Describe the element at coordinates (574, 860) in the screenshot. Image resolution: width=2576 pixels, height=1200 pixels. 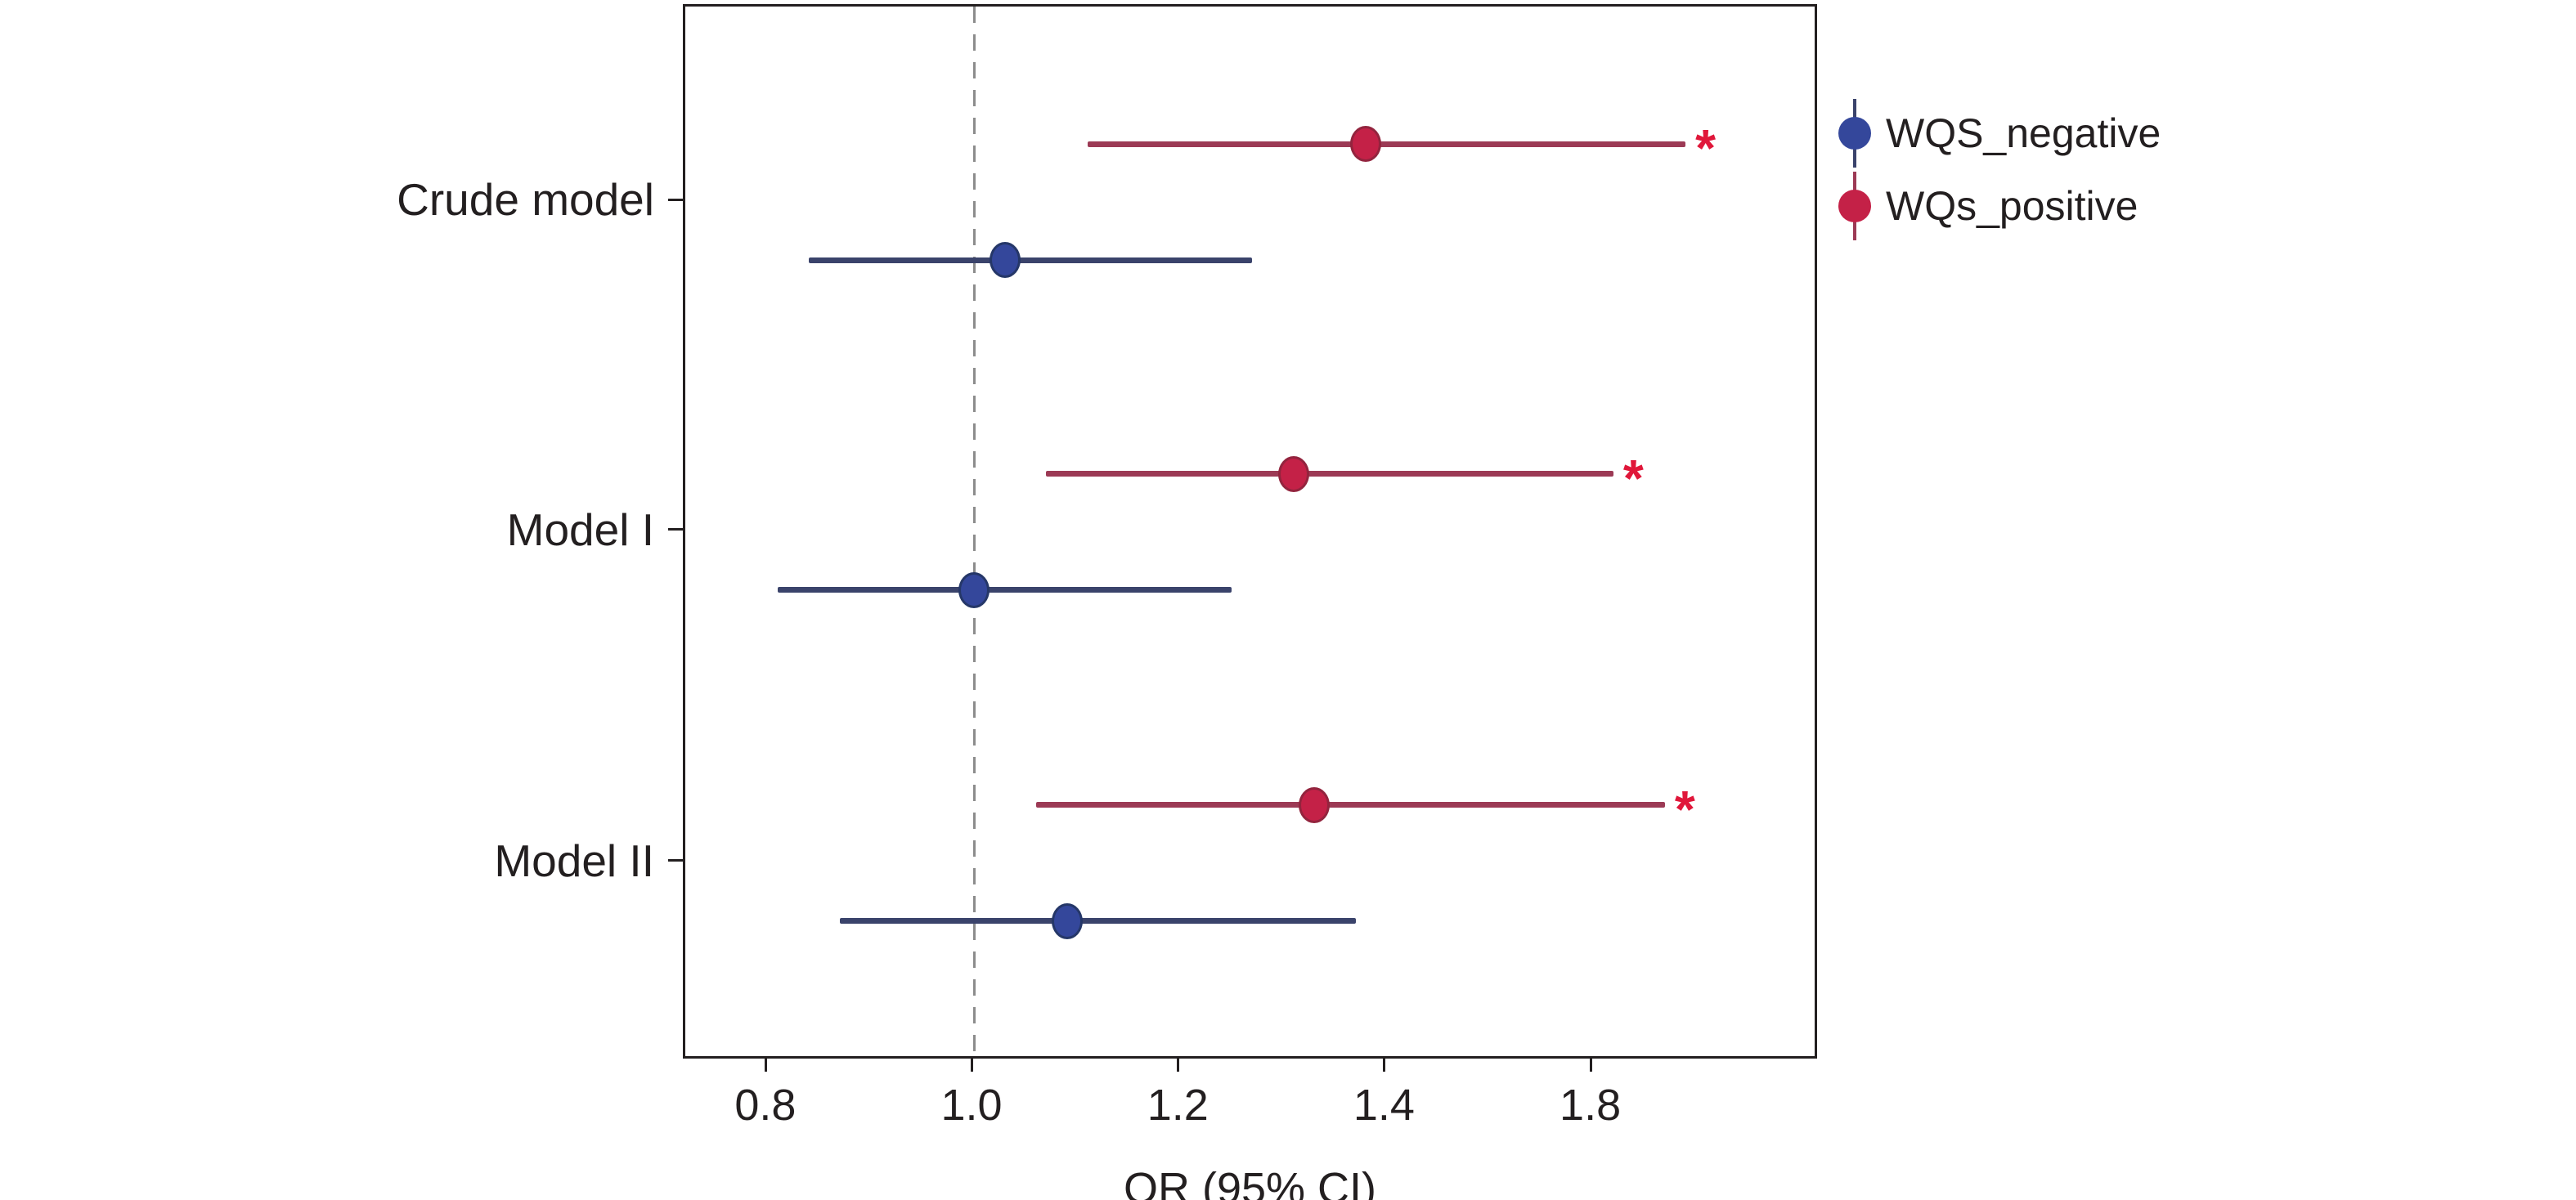
I see `y-axis-label: Model II` at that location.